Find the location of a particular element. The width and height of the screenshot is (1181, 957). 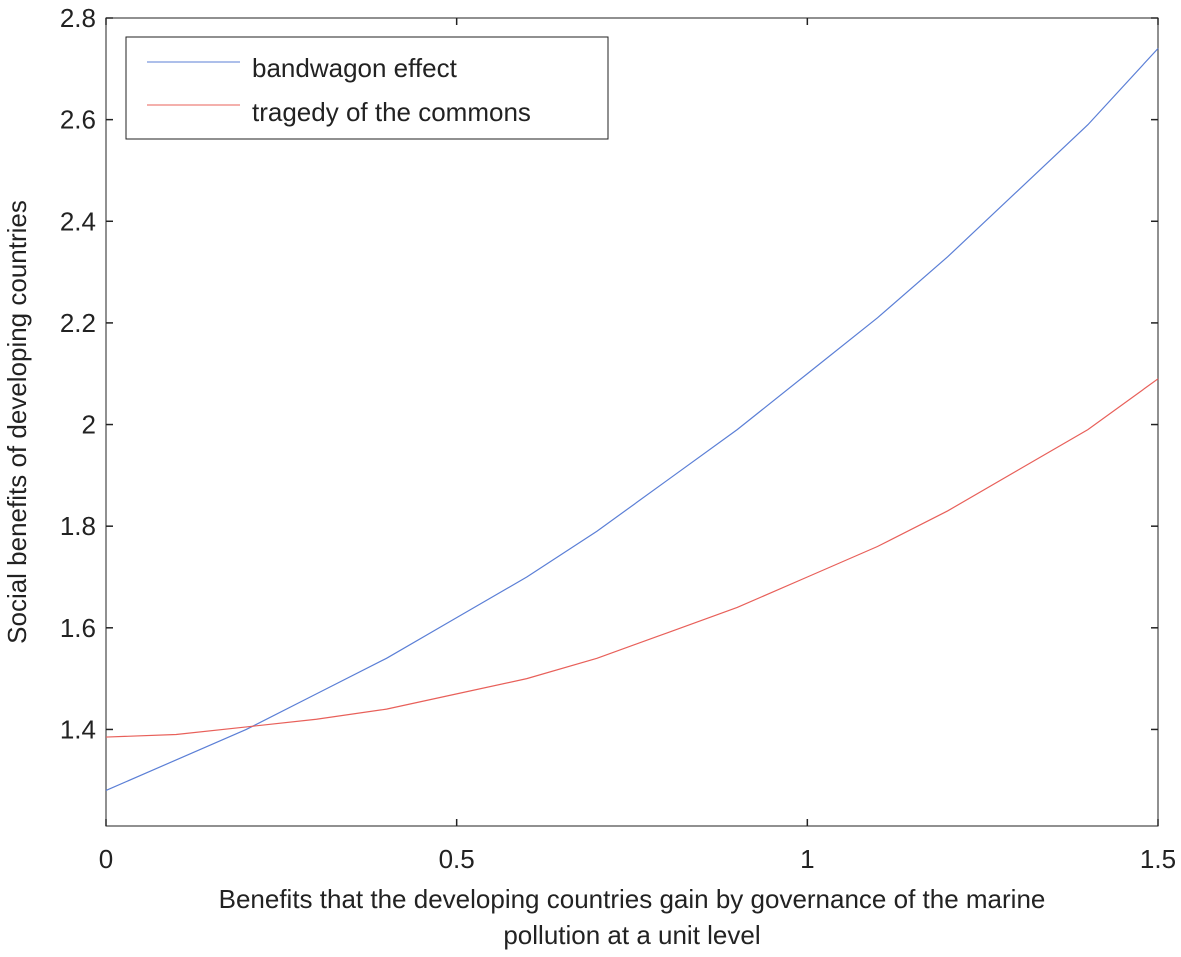

y-tick-label: 2.2 is located at coordinates (78, 323).